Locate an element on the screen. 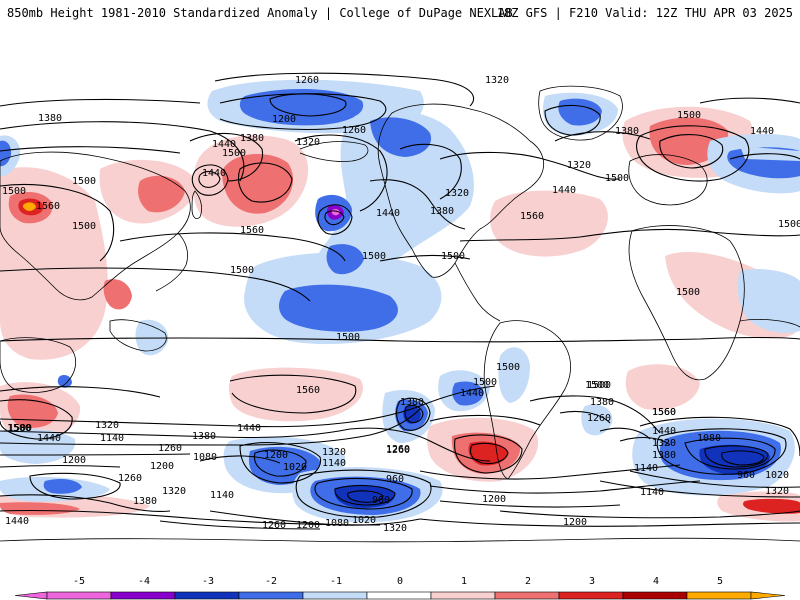 Image resolution: width=800 pixels, height=600 pixels. contour-label: 900 is located at coordinates (381, 500).